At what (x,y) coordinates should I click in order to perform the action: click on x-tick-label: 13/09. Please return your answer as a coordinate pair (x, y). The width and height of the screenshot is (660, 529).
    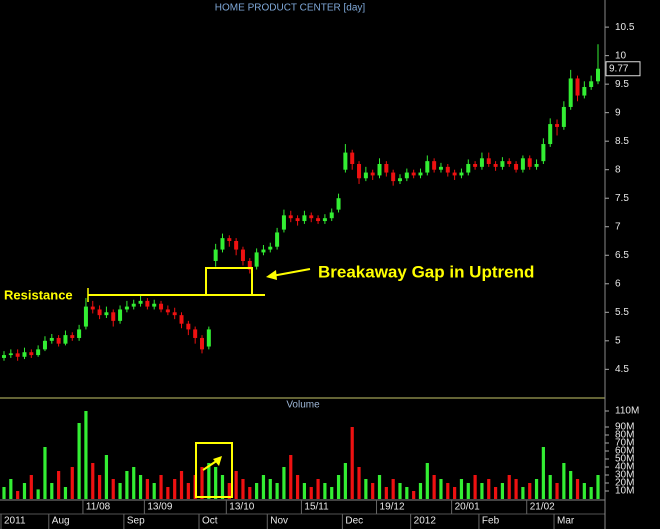
    Looking at the image, I should click on (159, 507).